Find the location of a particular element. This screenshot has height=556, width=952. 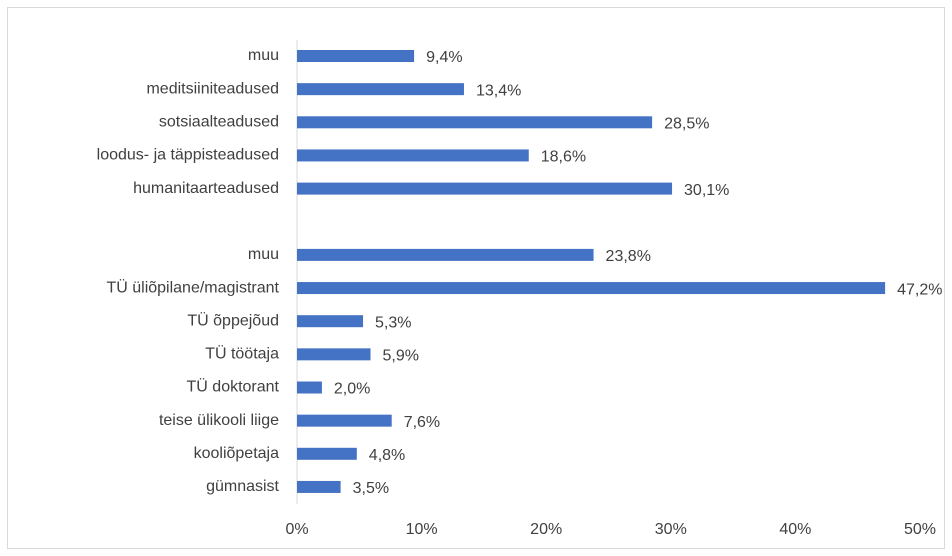

data-label: 3,5% is located at coordinates (371, 488).